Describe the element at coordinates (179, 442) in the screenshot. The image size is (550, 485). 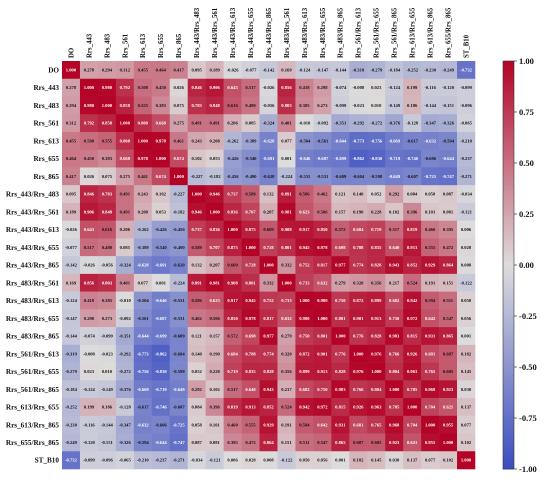
I see `heatmap-cell-value: -0.747` at that location.